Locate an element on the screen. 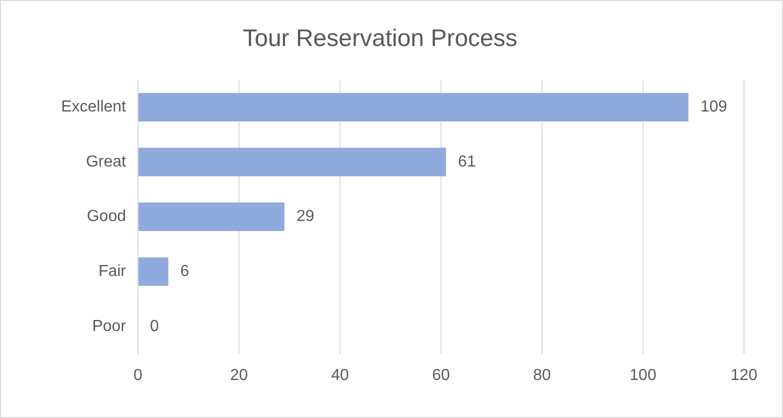  data-label: 0 is located at coordinates (154, 326).